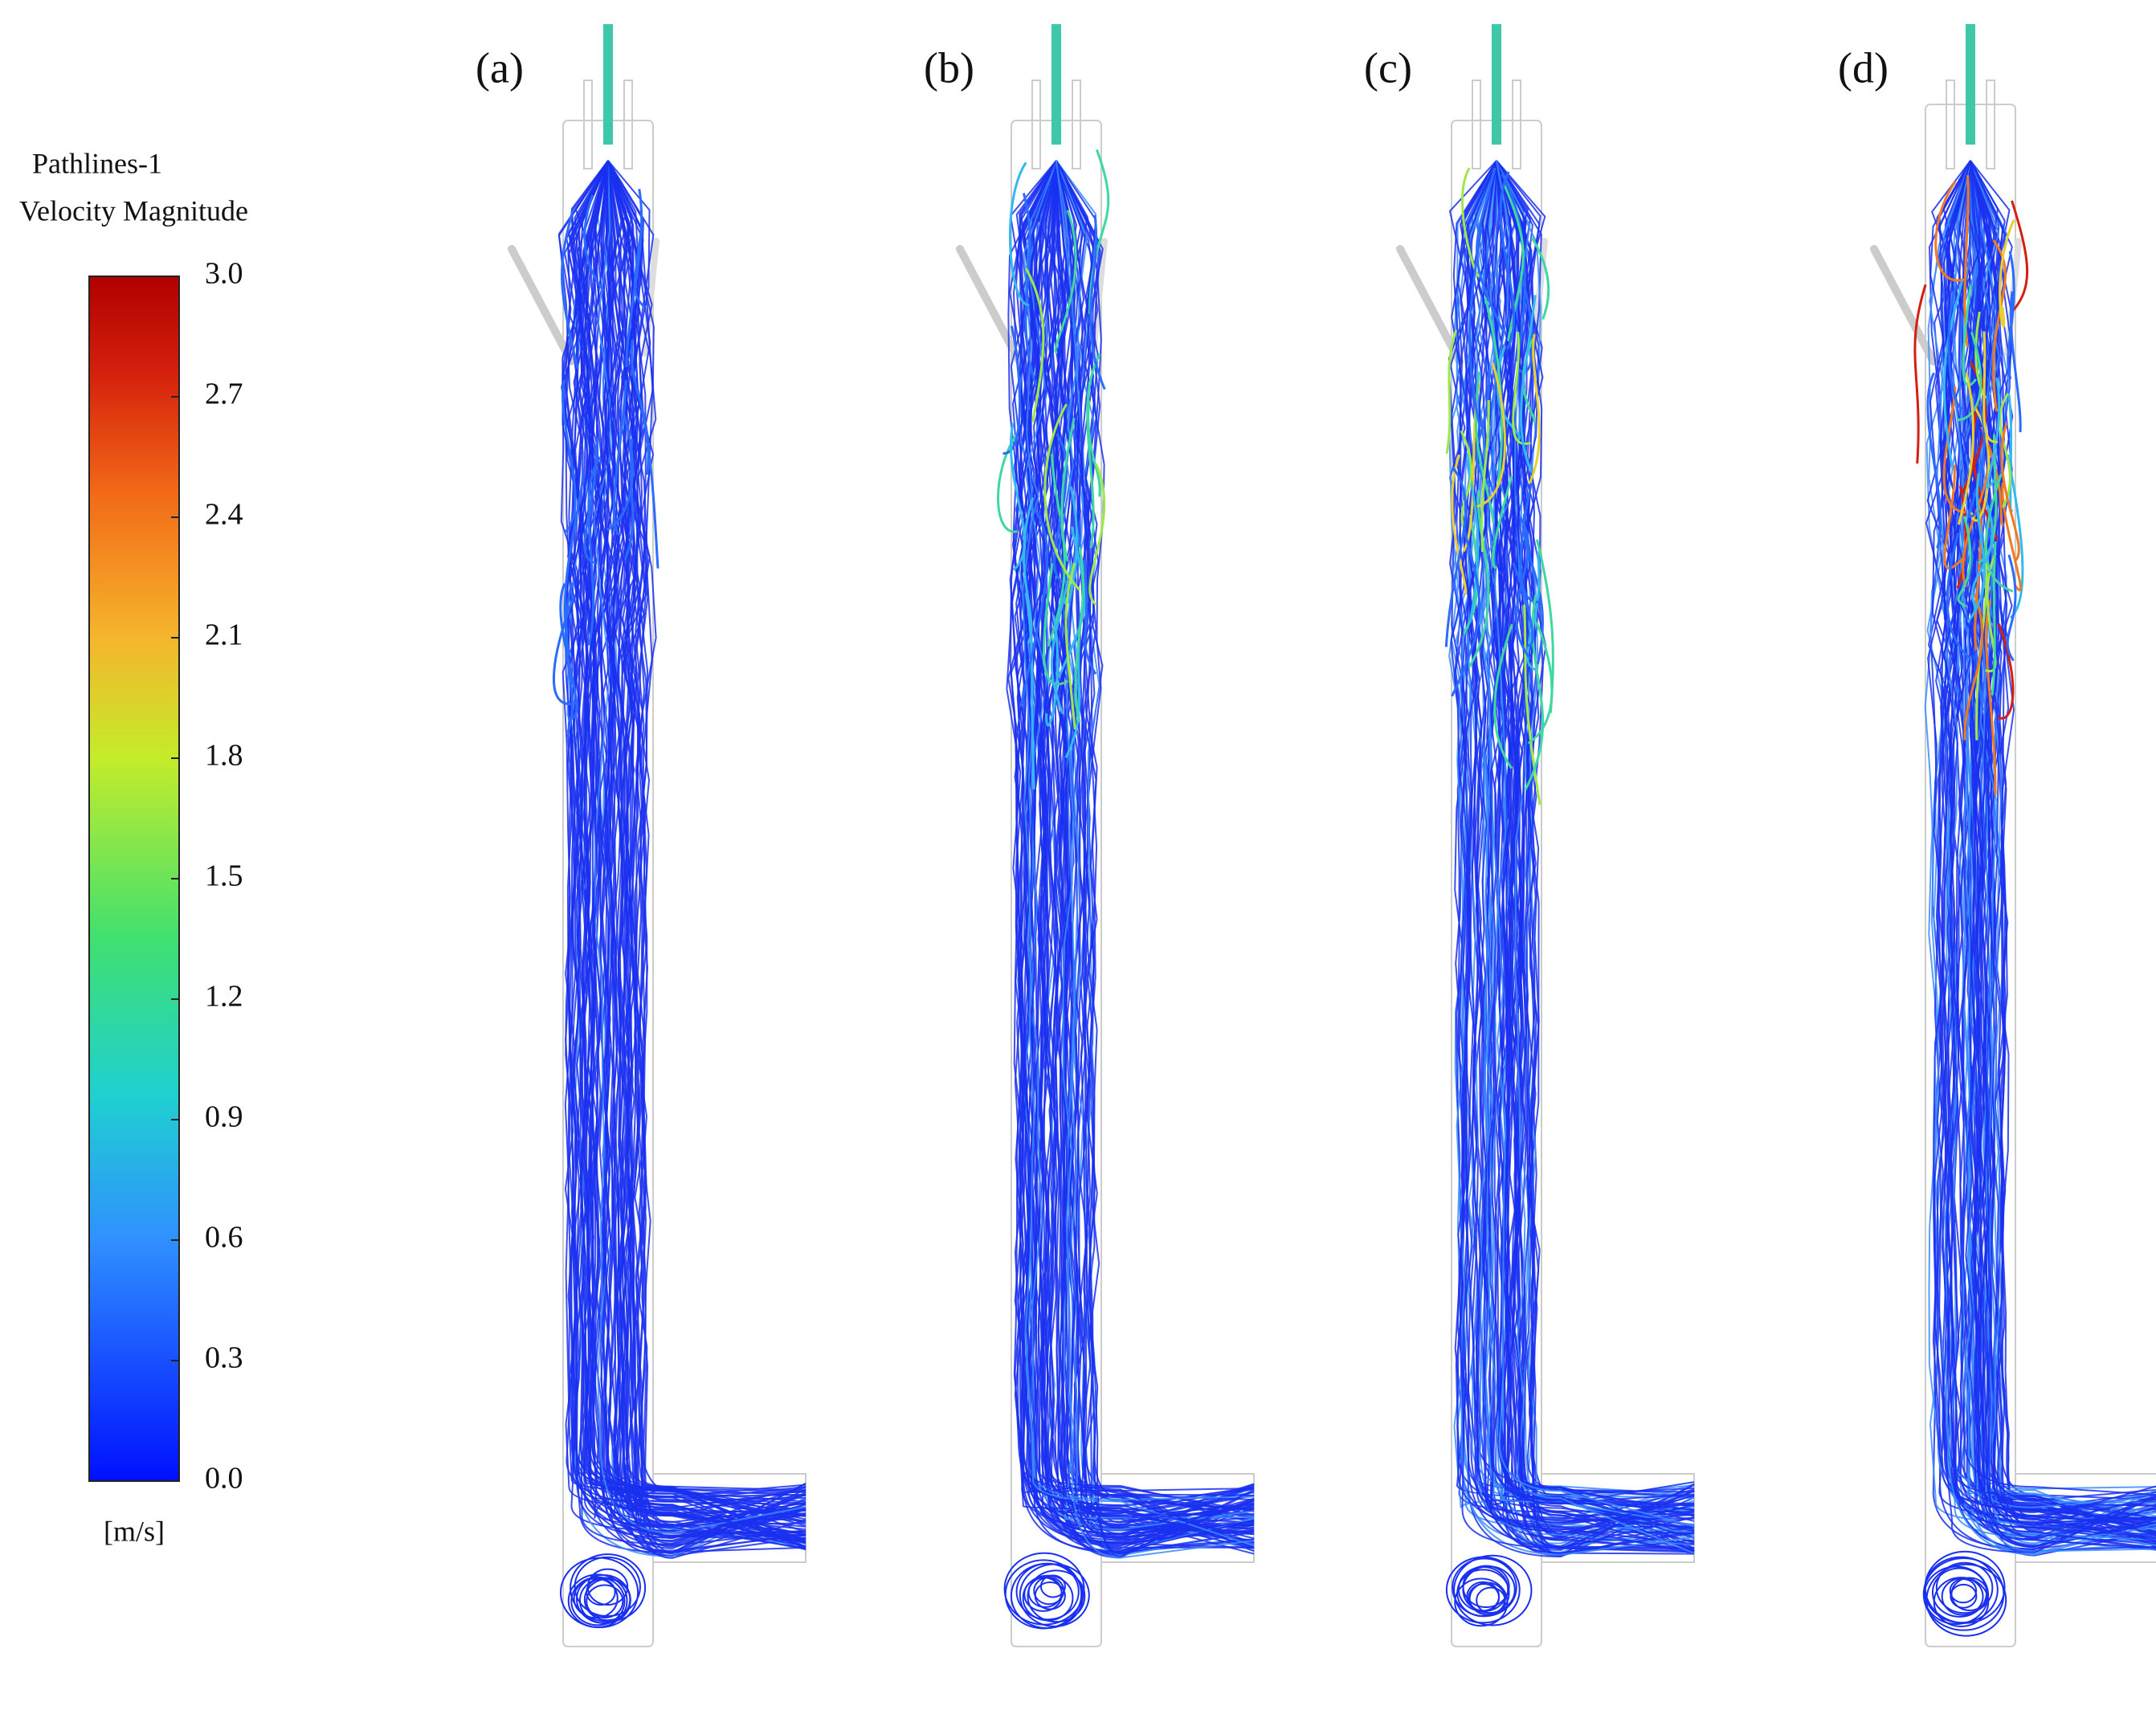 The image size is (2156, 1714). Describe the element at coordinates (224, 1238) in the screenshot. I see `colorbar-tick-label: 0.6` at that location.